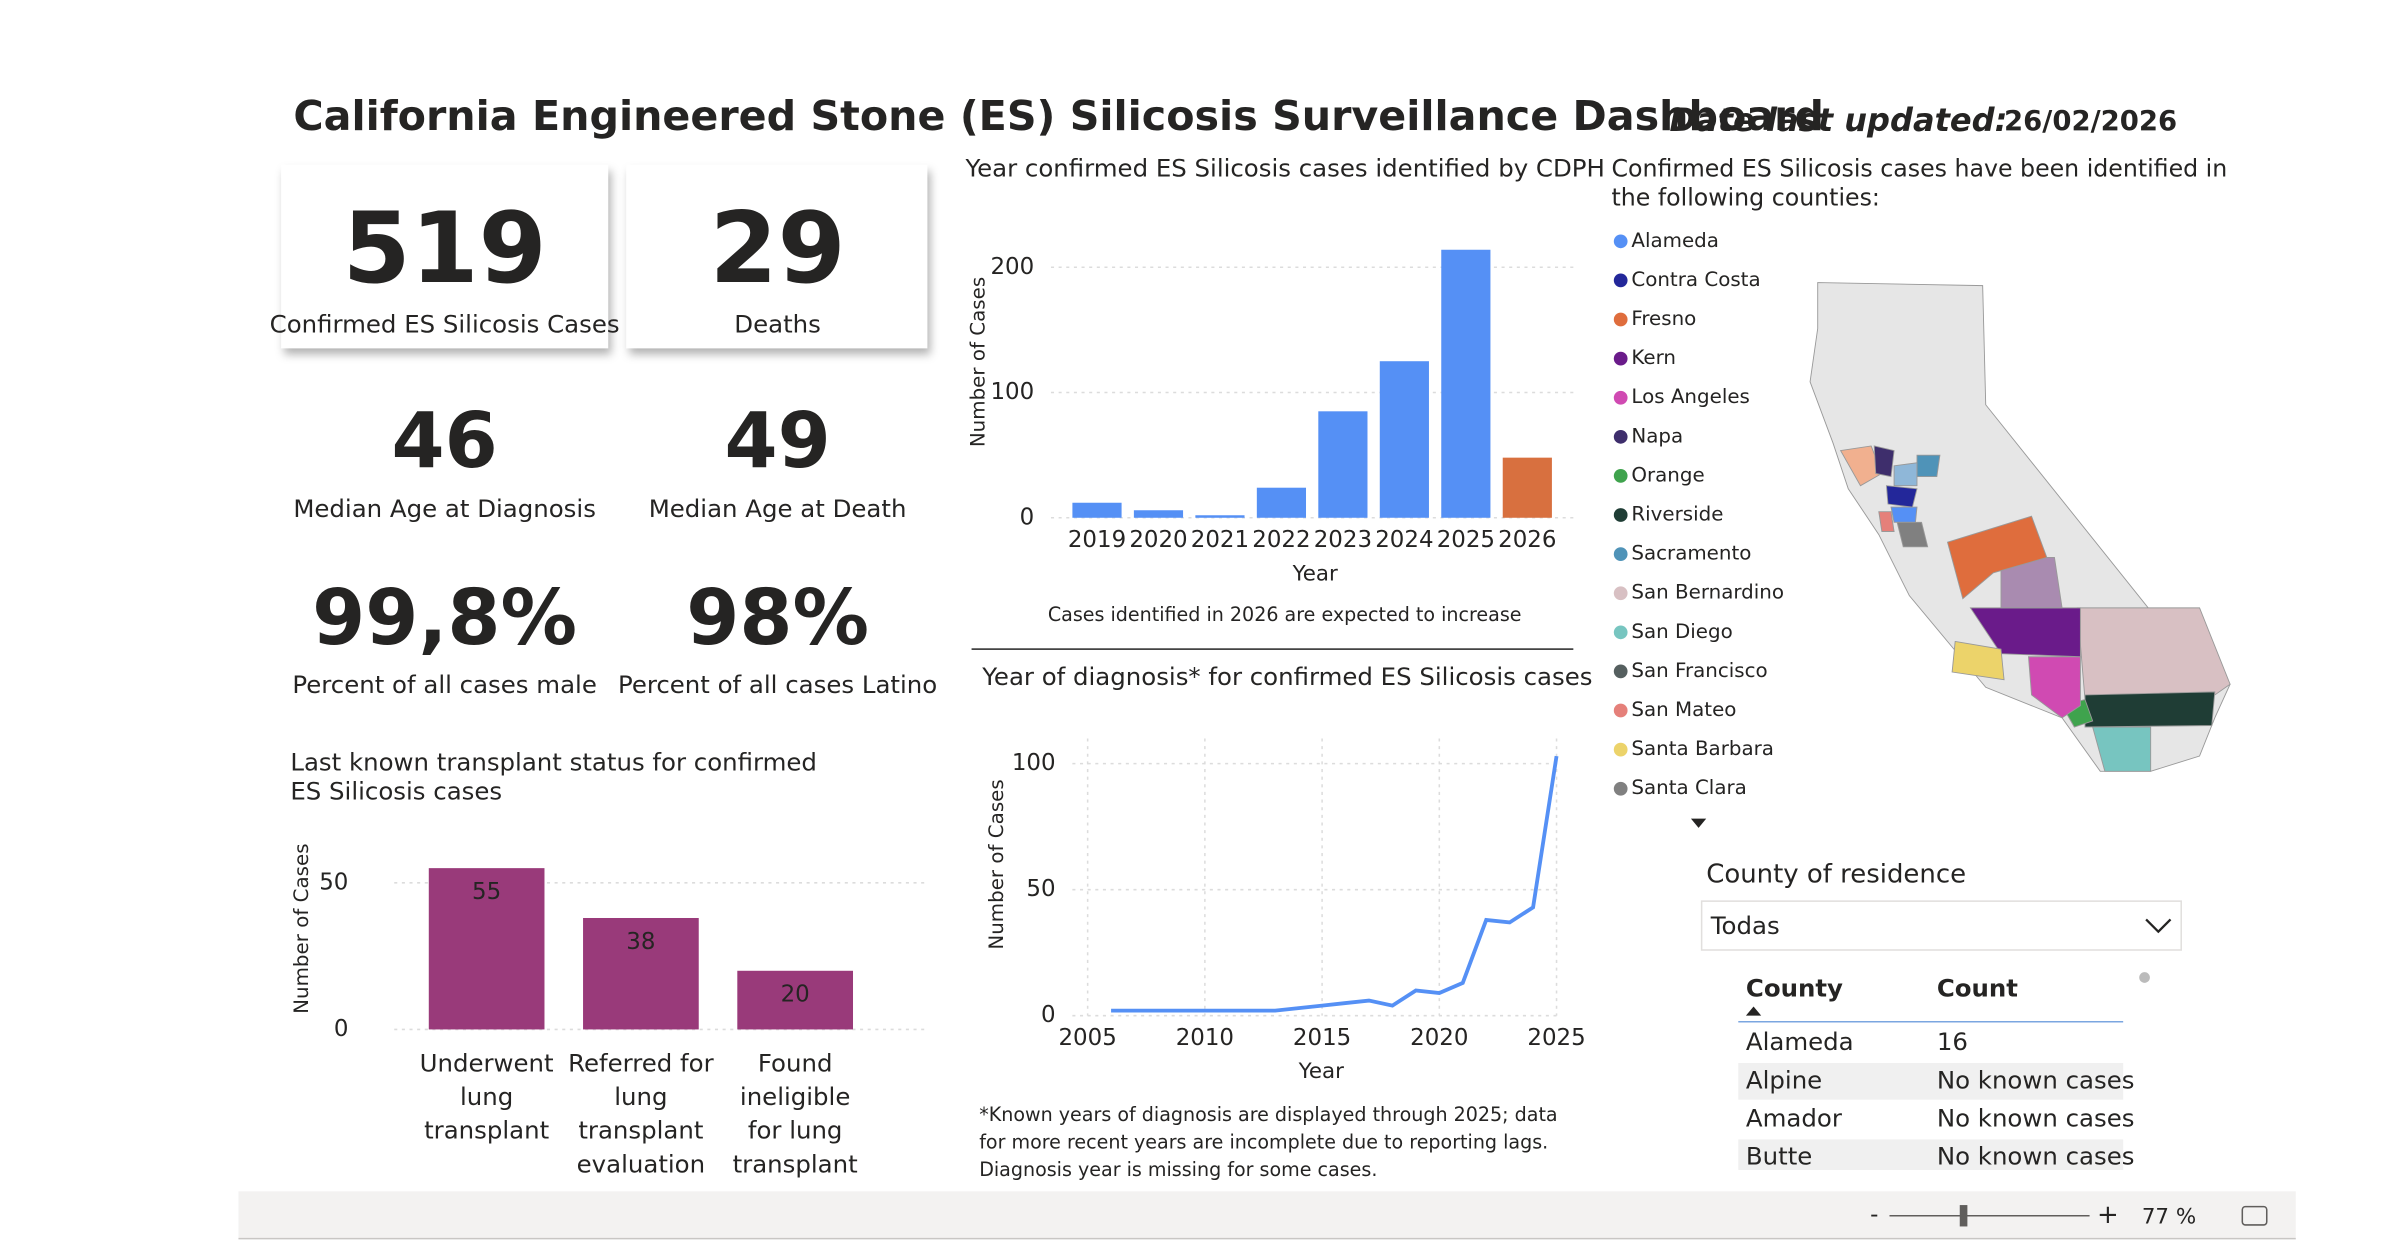 The width and height of the screenshot is (2383, 1257). What do you see at coordinates (1087, 1038) in the screenshot?
I see `x-tick-label: 2005` at bounding box center [1087, 1038].